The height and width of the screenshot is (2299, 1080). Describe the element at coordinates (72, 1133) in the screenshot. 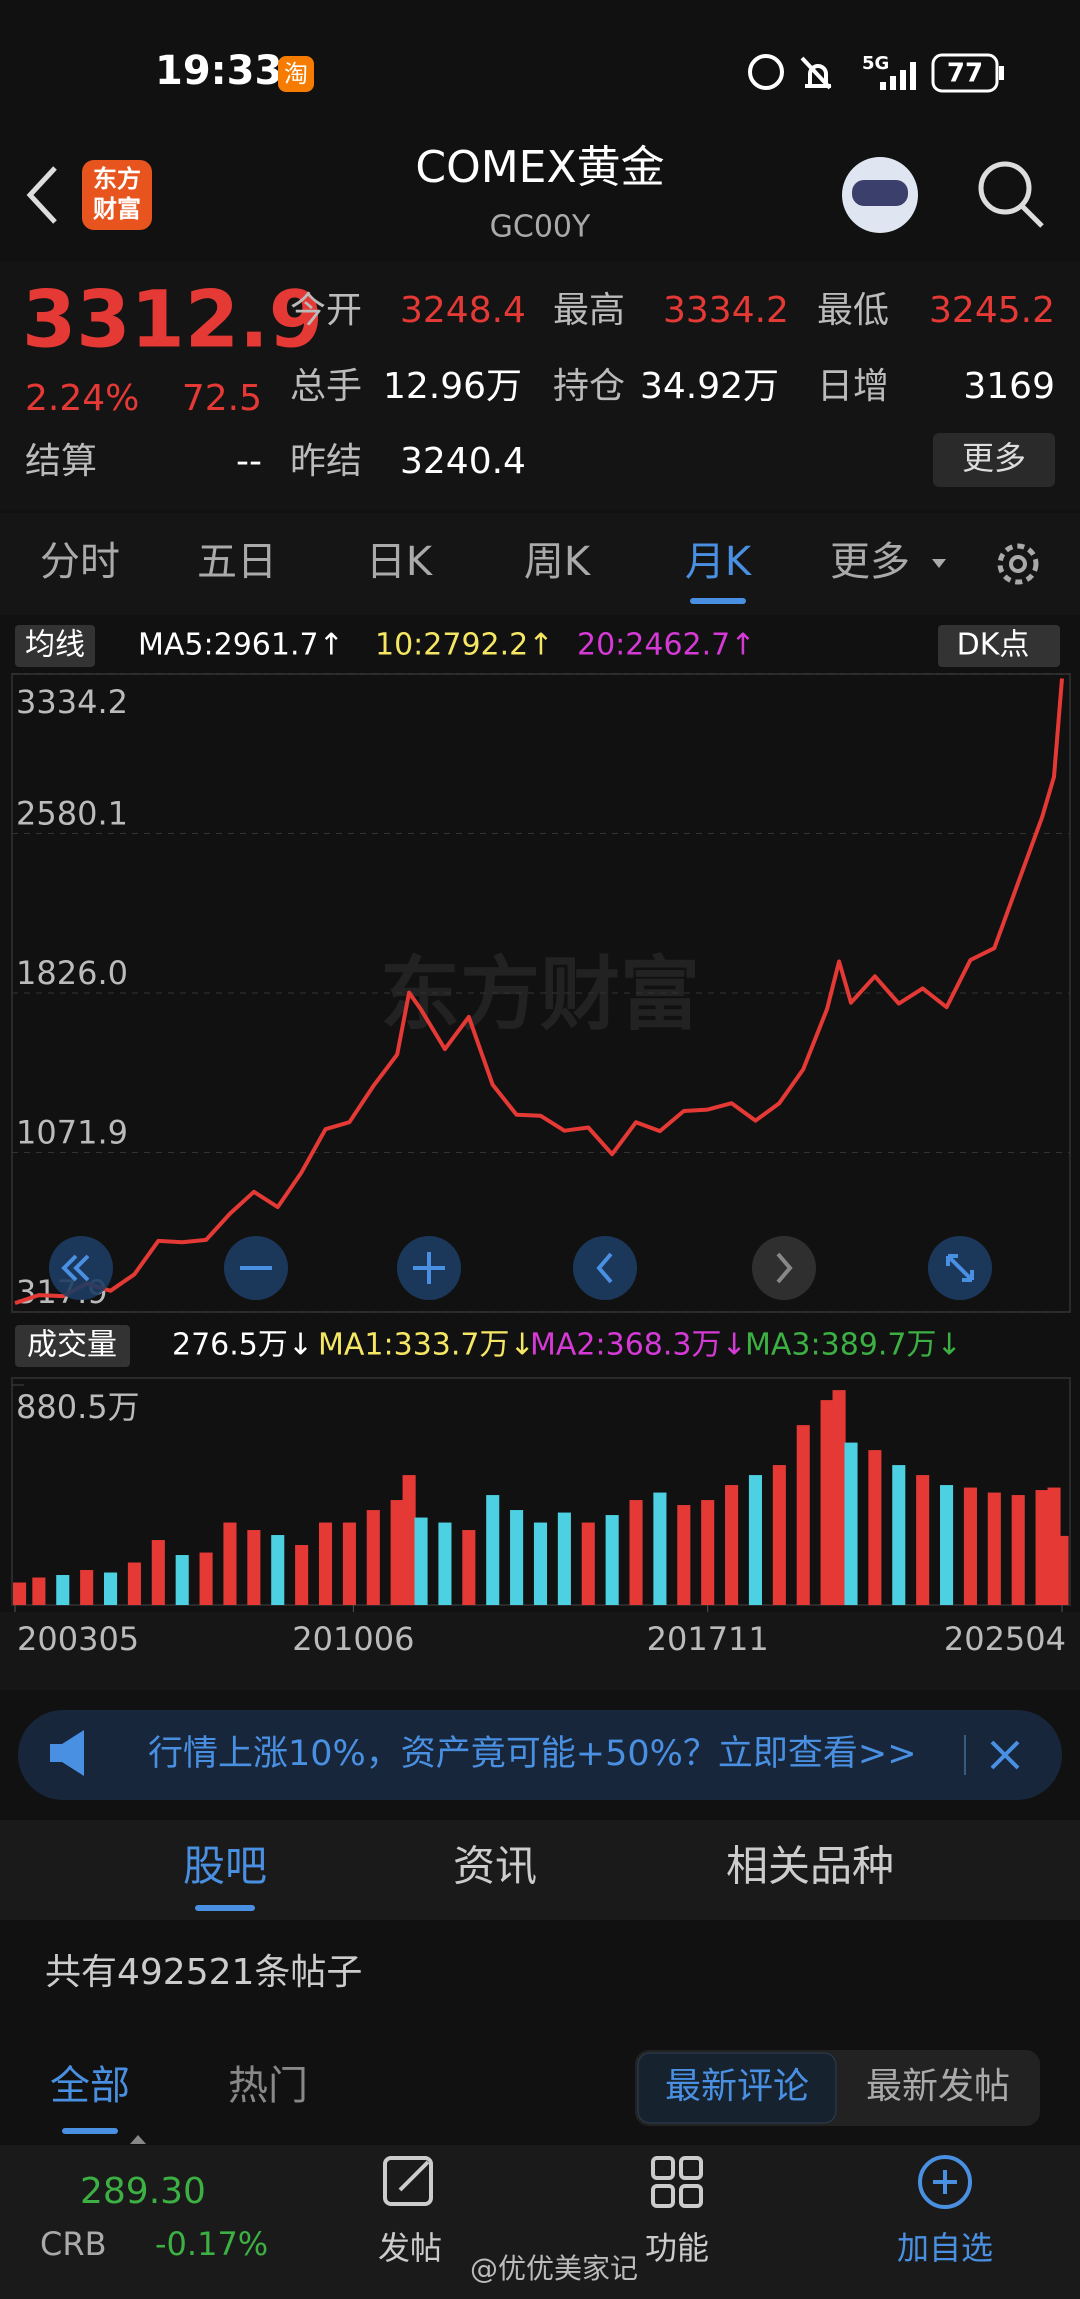

I see `y-tick-label: 1071.9` at that location.